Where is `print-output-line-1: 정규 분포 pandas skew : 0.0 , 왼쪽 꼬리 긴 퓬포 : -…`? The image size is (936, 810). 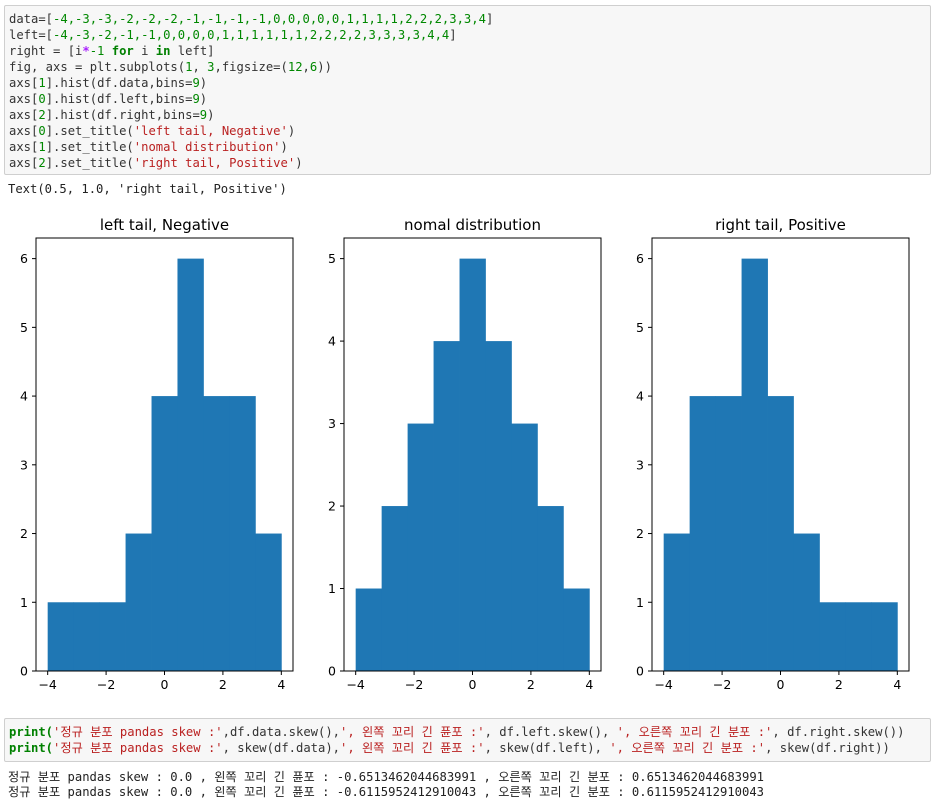
print-output-line-1: 정규 분포 pandas skew : 0.0 , 왼쪽 꼬리 긴 퓬포 : -… is located at coordinates (386, 777).